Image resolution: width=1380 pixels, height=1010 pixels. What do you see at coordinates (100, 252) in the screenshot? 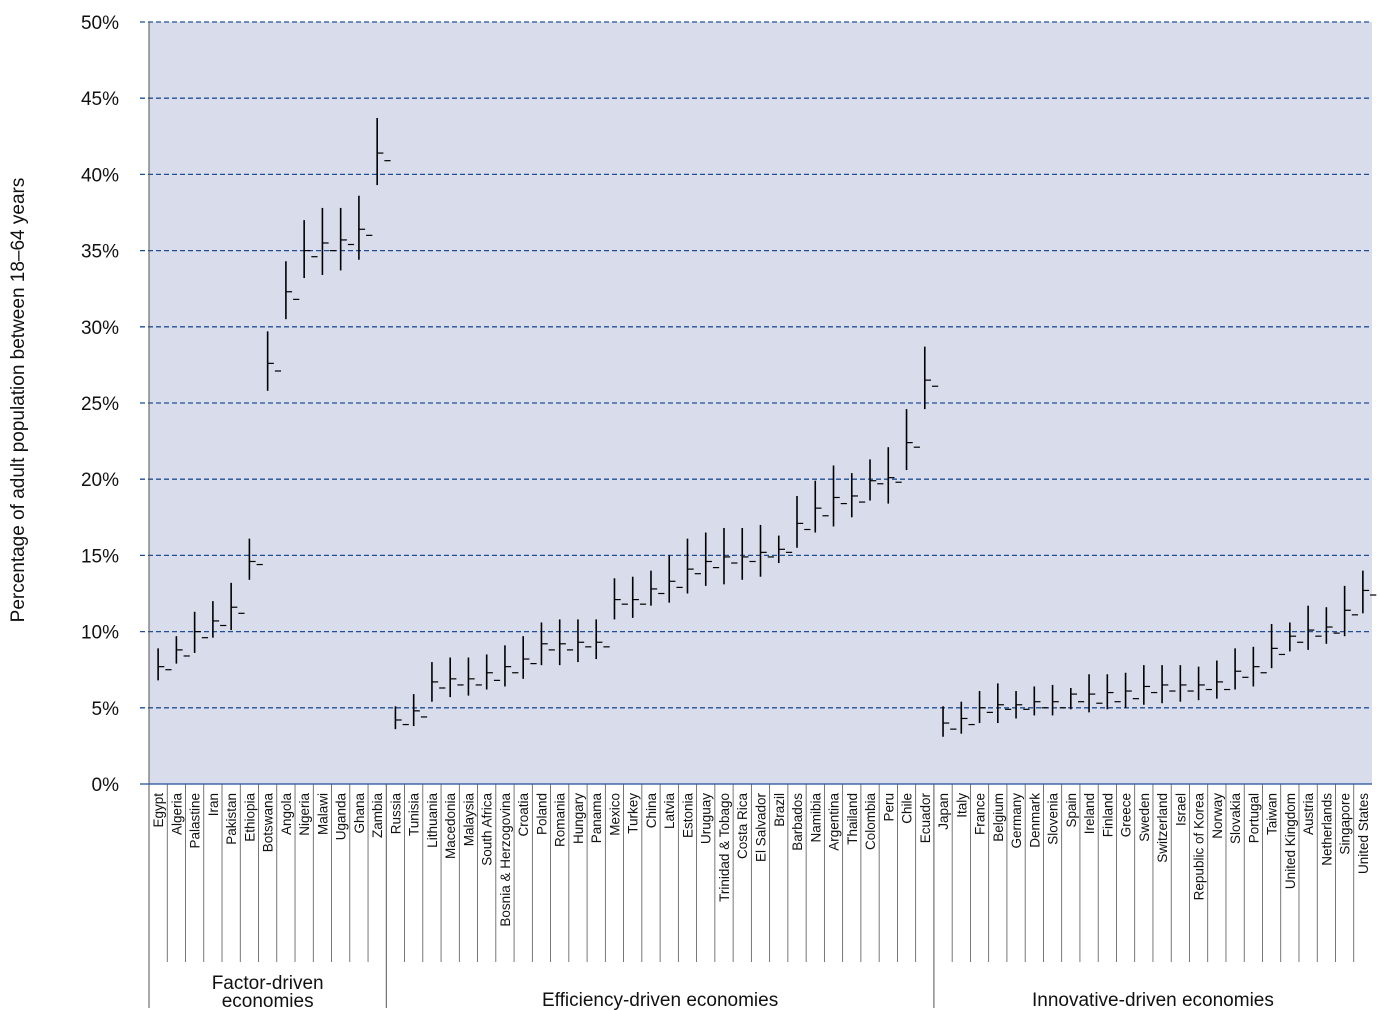
I see `y-tick-label: 35%` at bounding box center [100, 252].